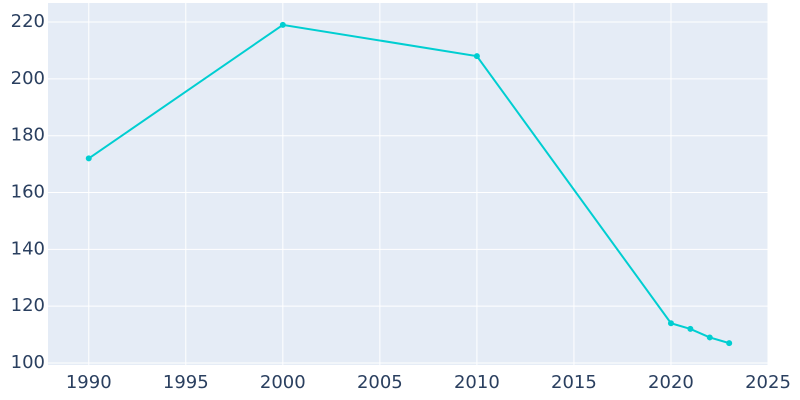 The image size is (800, 400). I want to click on x-tick-label: 2005, so click(380, 382).